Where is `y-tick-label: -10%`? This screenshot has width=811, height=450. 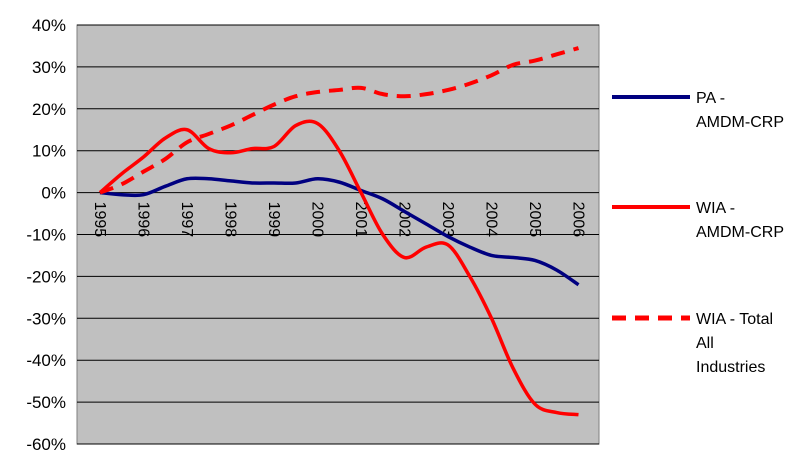 y-tick-label: -10% is located at coordinates (46, 235).